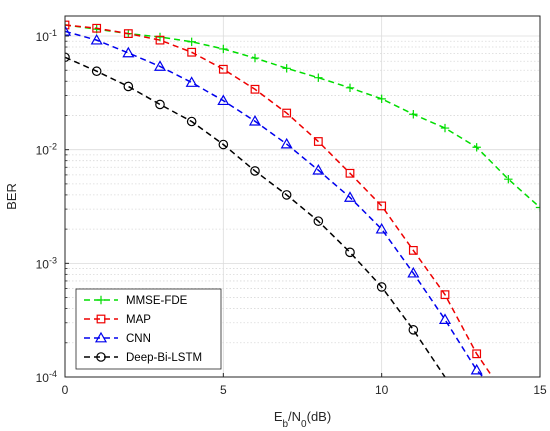  Describe the element at coordinates (46, 150) in the screenshot. I see `y-tick-label: 10⁻²` at that location.